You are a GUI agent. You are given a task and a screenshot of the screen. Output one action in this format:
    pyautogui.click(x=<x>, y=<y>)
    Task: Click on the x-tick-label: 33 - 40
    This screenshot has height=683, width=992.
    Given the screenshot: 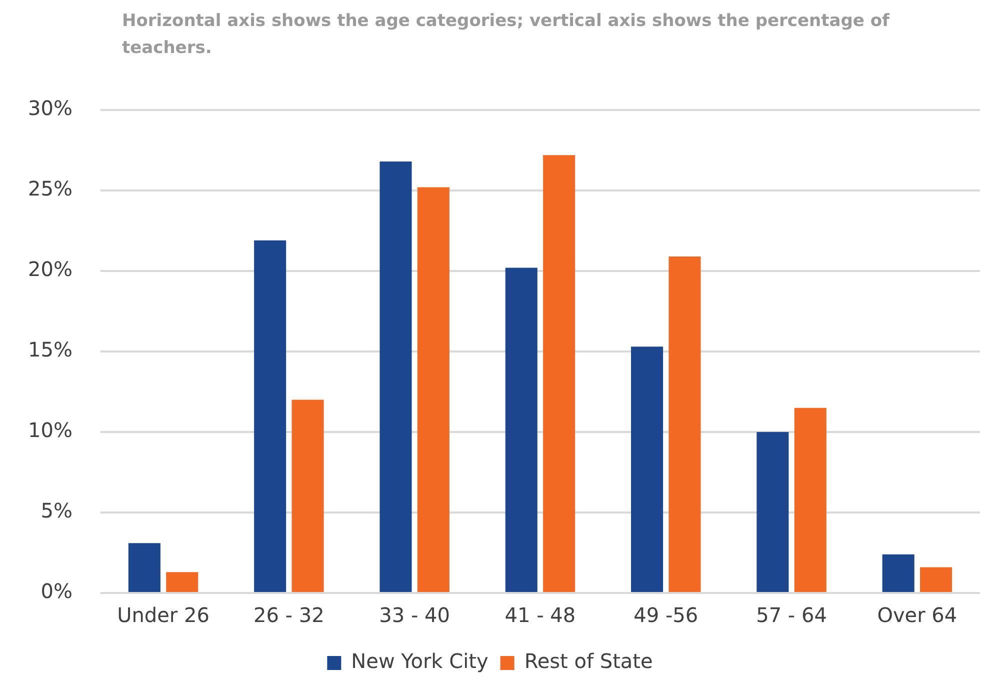 What is the action you would take?
    pyautogui.click(x=414, y=615)
    